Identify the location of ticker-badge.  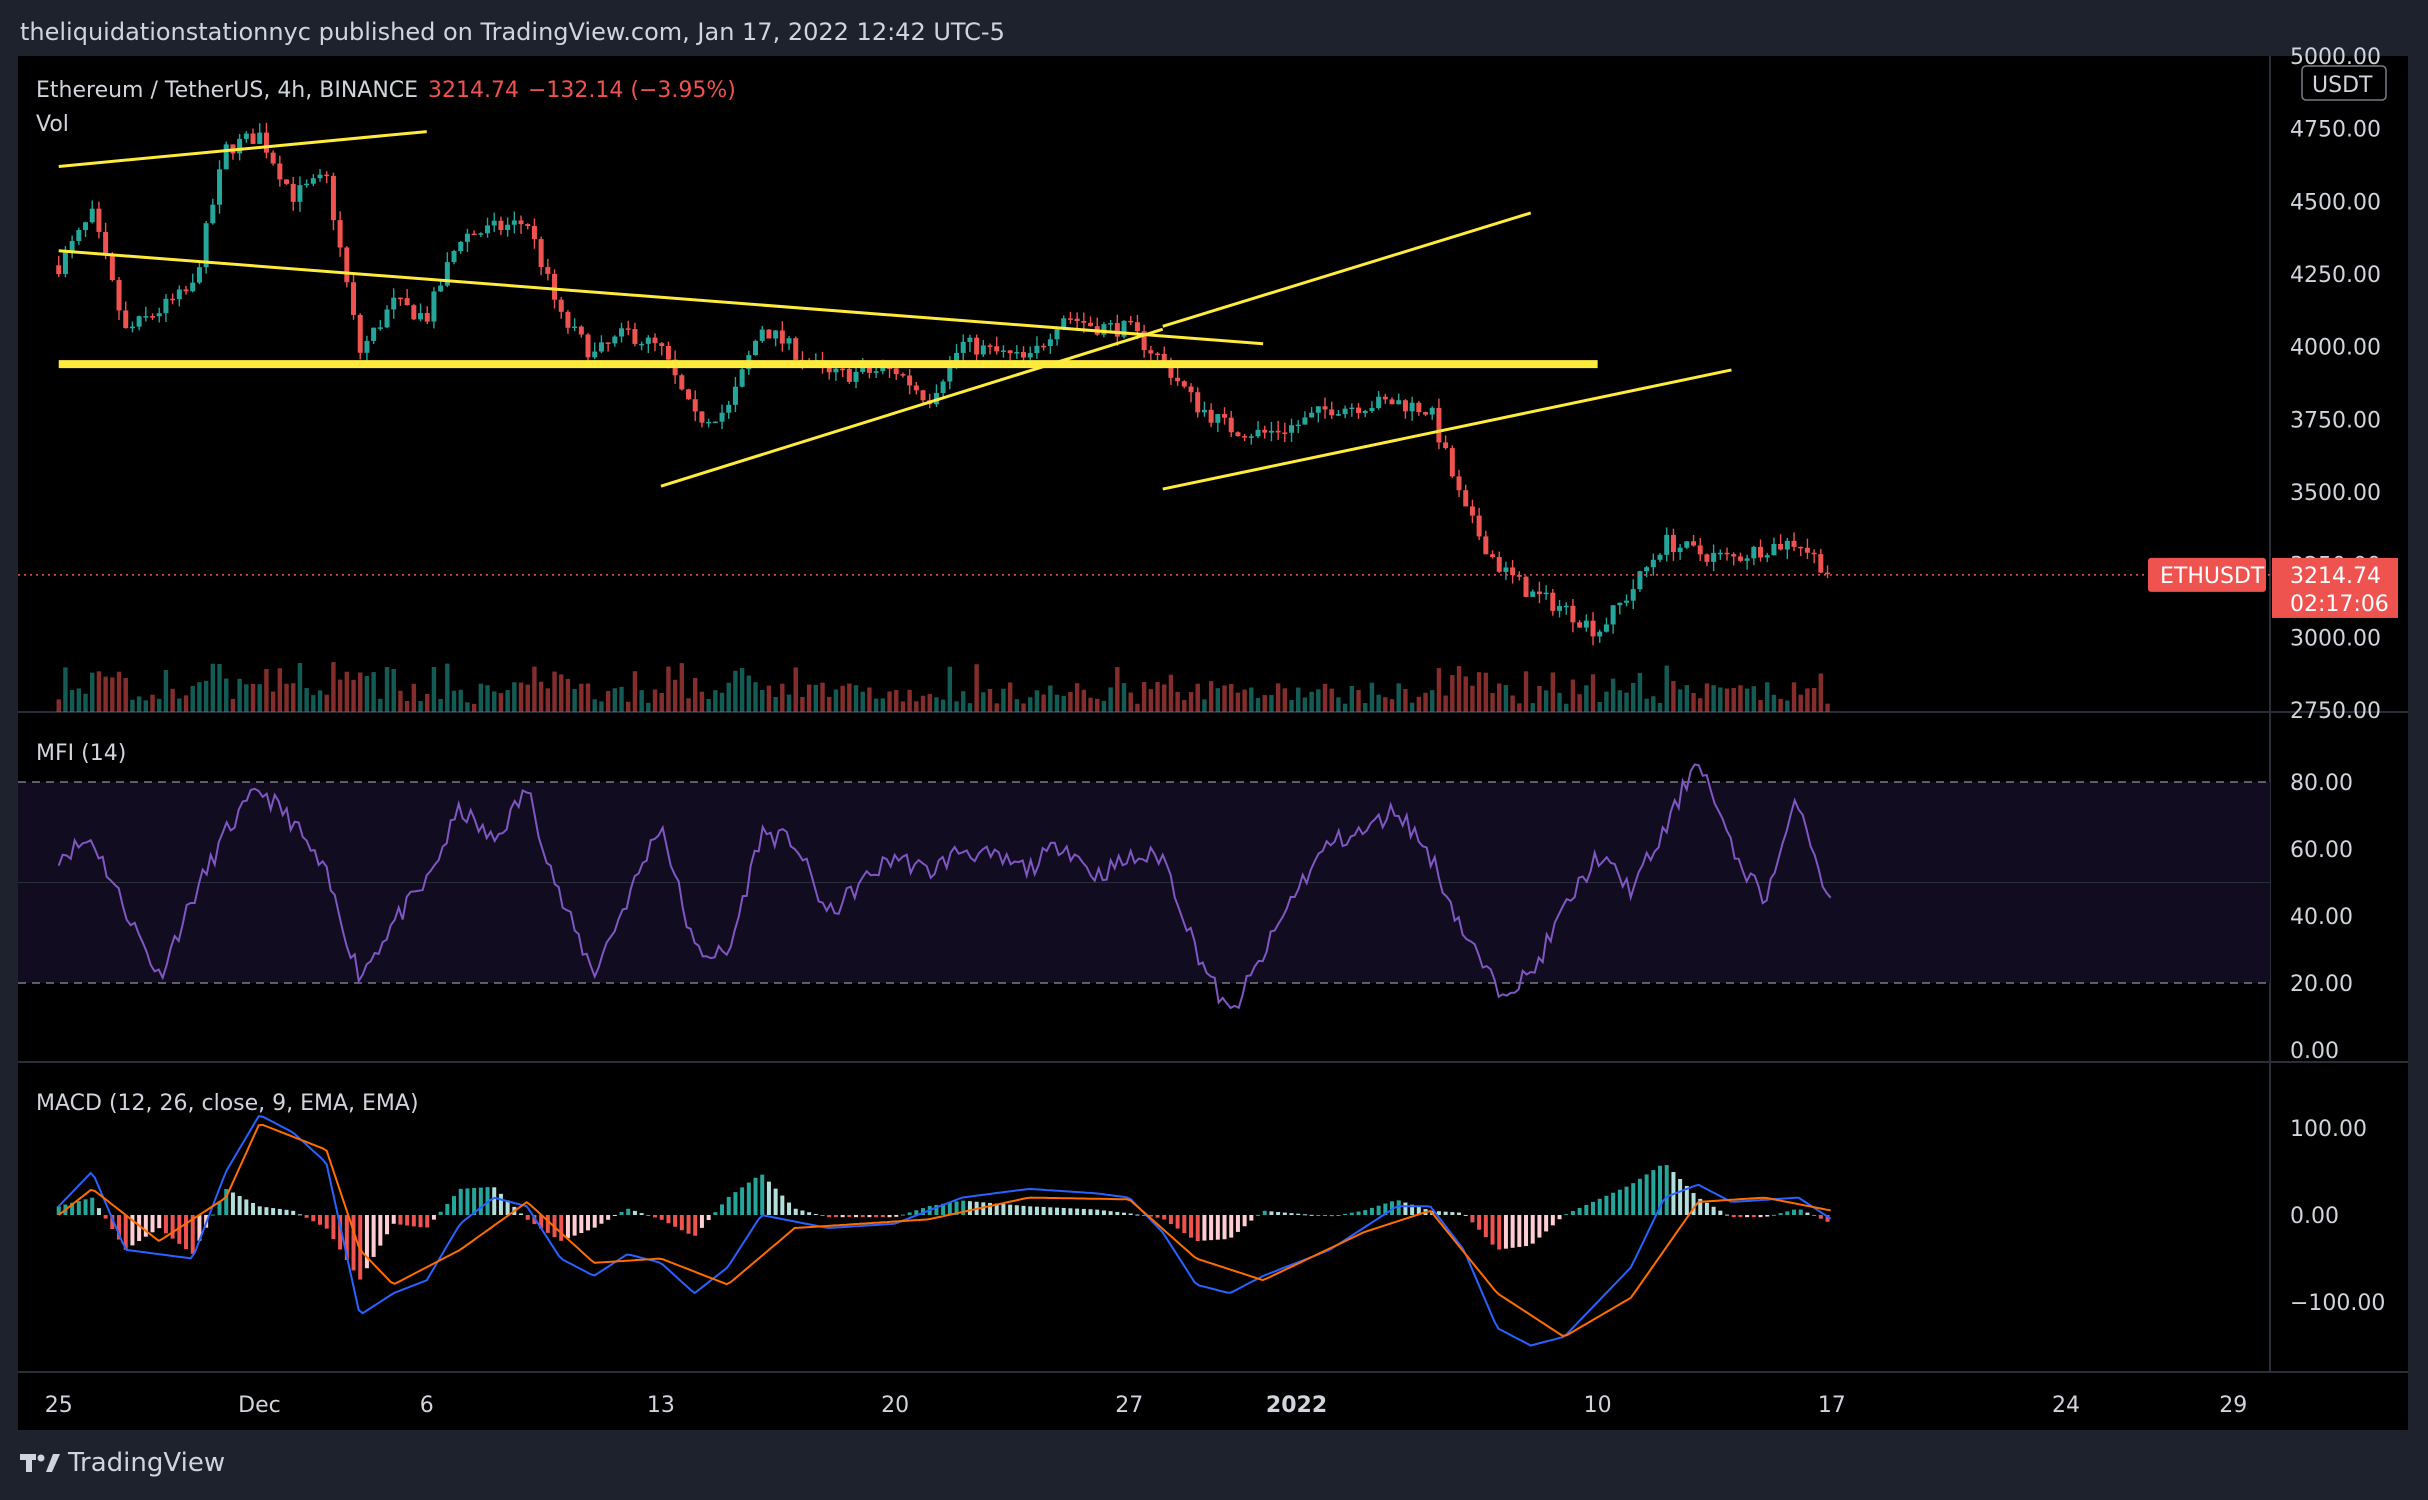
(2207, 574).